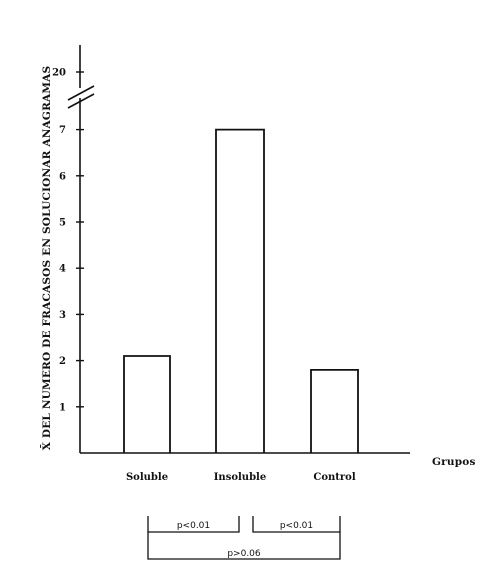 The height and width of the screenshot is (561, 480). Describe the element at coordinates (244, 546) in the screenshot. I see `bracket-soluble-control` at that location.